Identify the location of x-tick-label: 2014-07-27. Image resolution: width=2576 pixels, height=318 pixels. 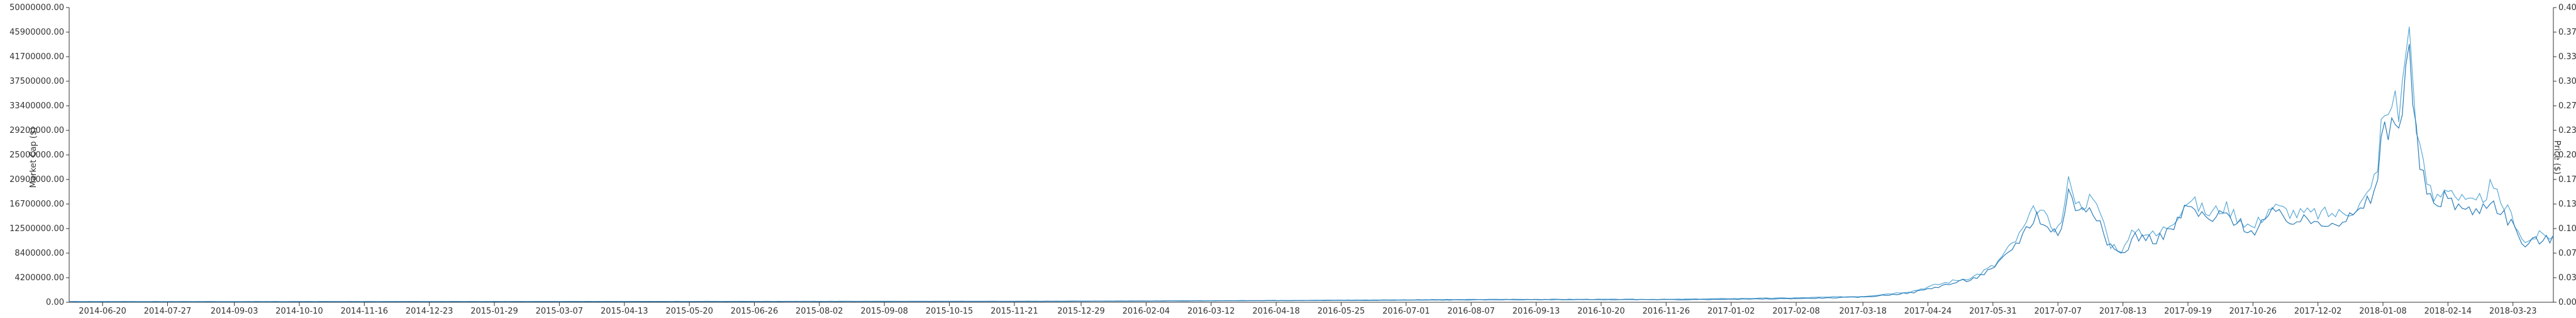
(168, 311).